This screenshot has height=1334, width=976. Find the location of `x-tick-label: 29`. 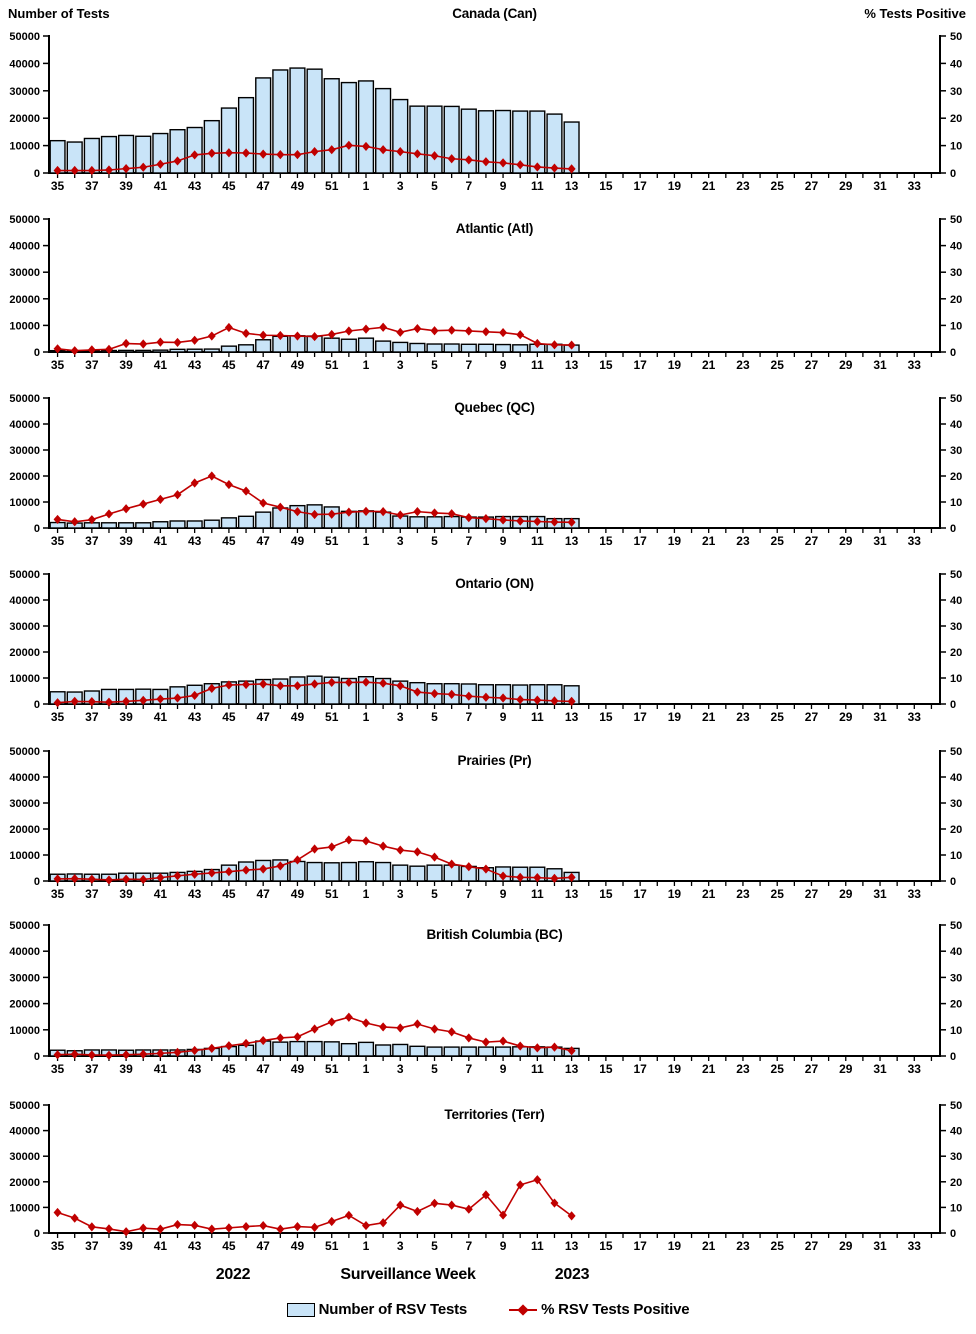

x-tick-label: 29 is located at coordinates (846, 894).